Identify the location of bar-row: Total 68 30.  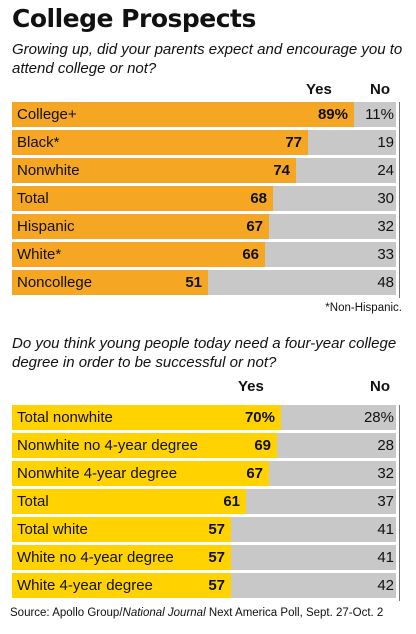
(208, 198).